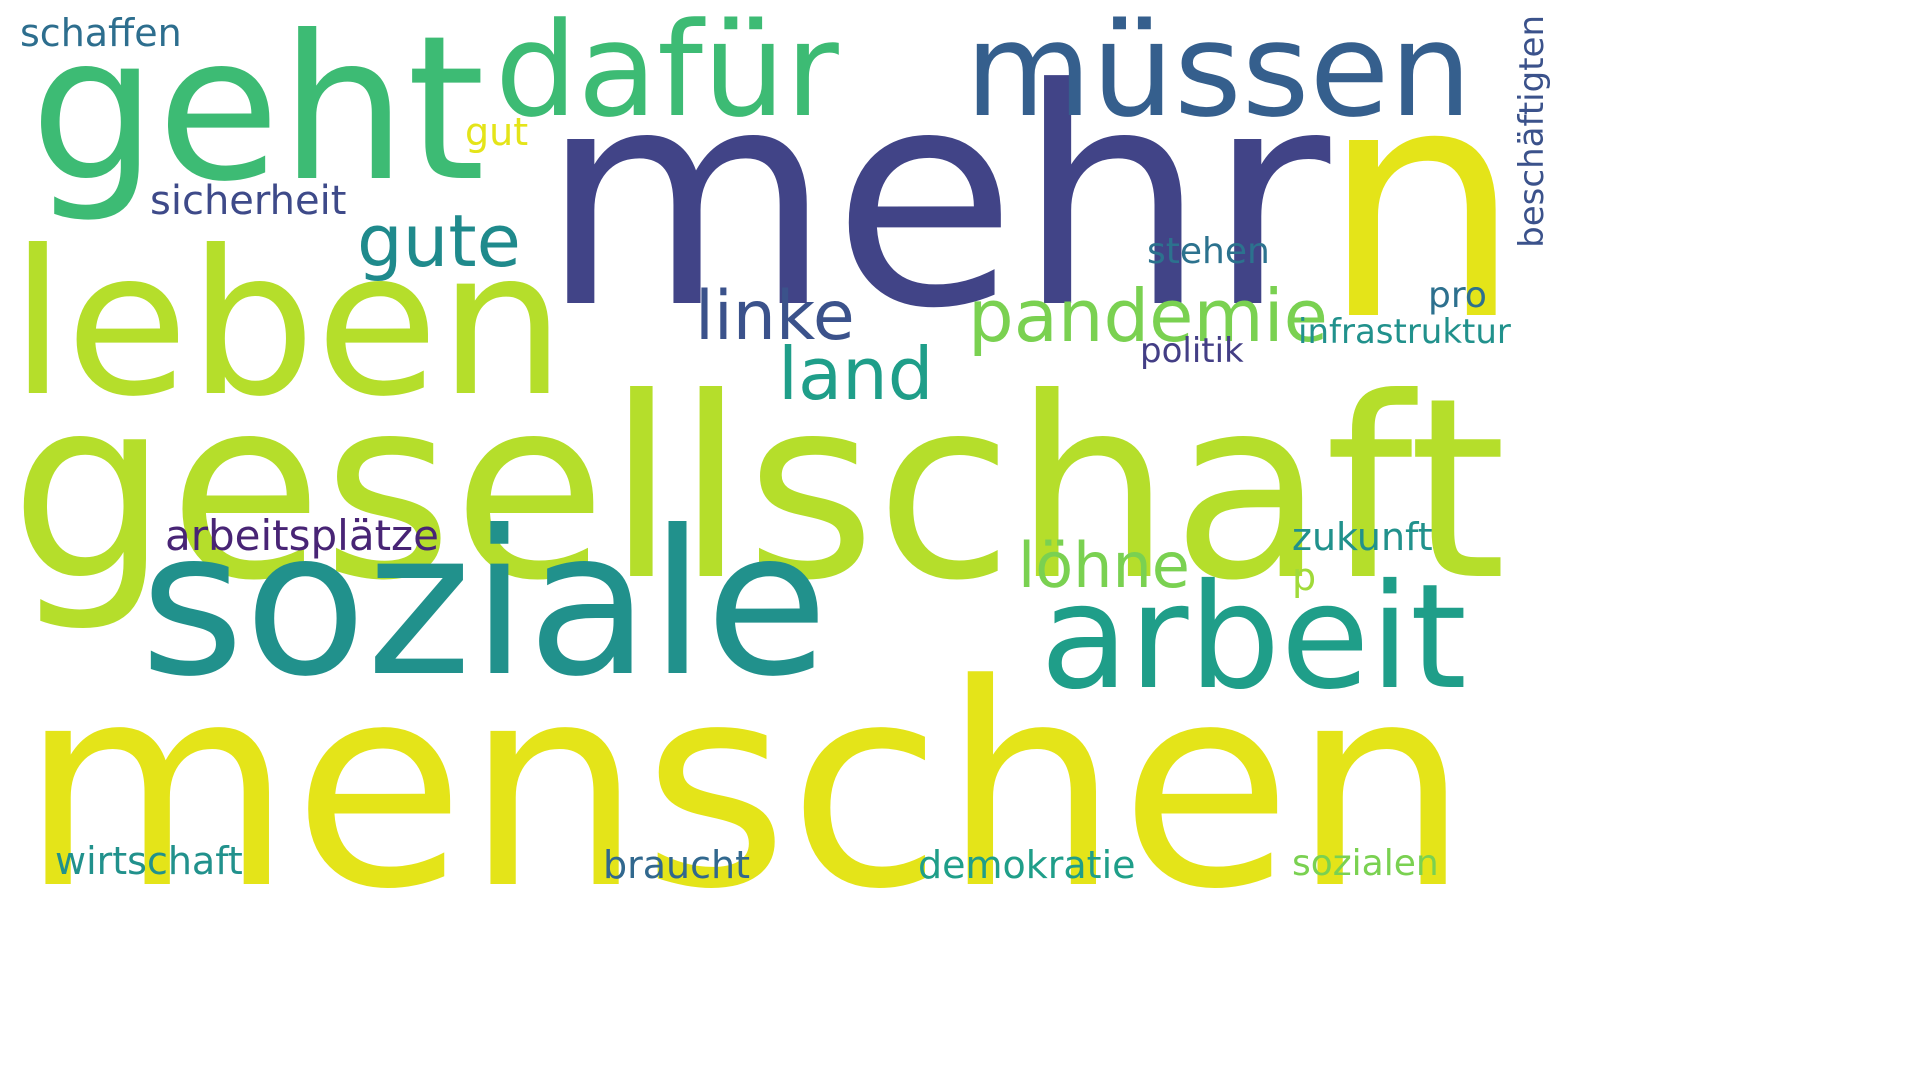 The width and height of the screenshot is (1920, 1080). I want to click on word-schaffen: schaffen, so click(101, 33).